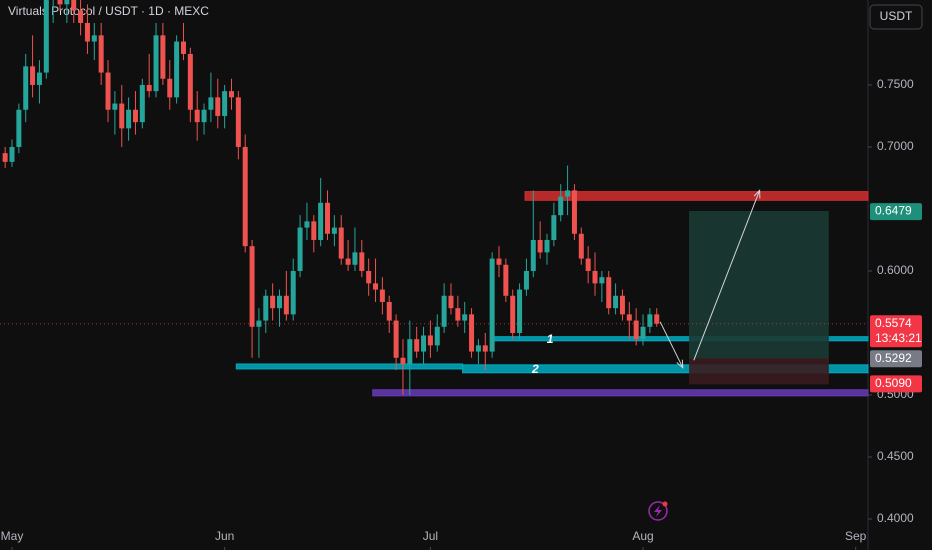 The width and height of the screenshot is (932, 550). I want to click on price-label: 0.5090, so click(893, 383).